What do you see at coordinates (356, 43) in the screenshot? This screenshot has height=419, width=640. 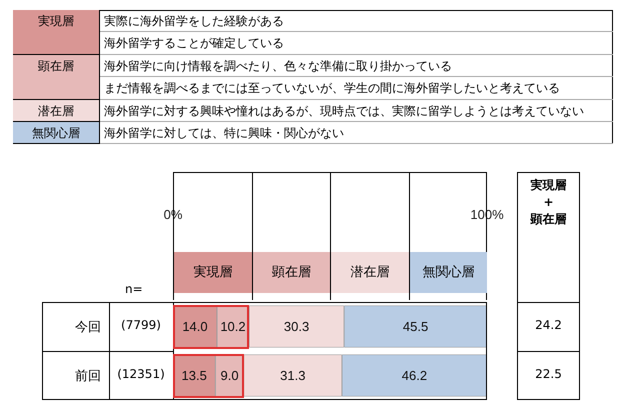 I see `text: 海外留学することが確定している` at bounding box center [356, 43].